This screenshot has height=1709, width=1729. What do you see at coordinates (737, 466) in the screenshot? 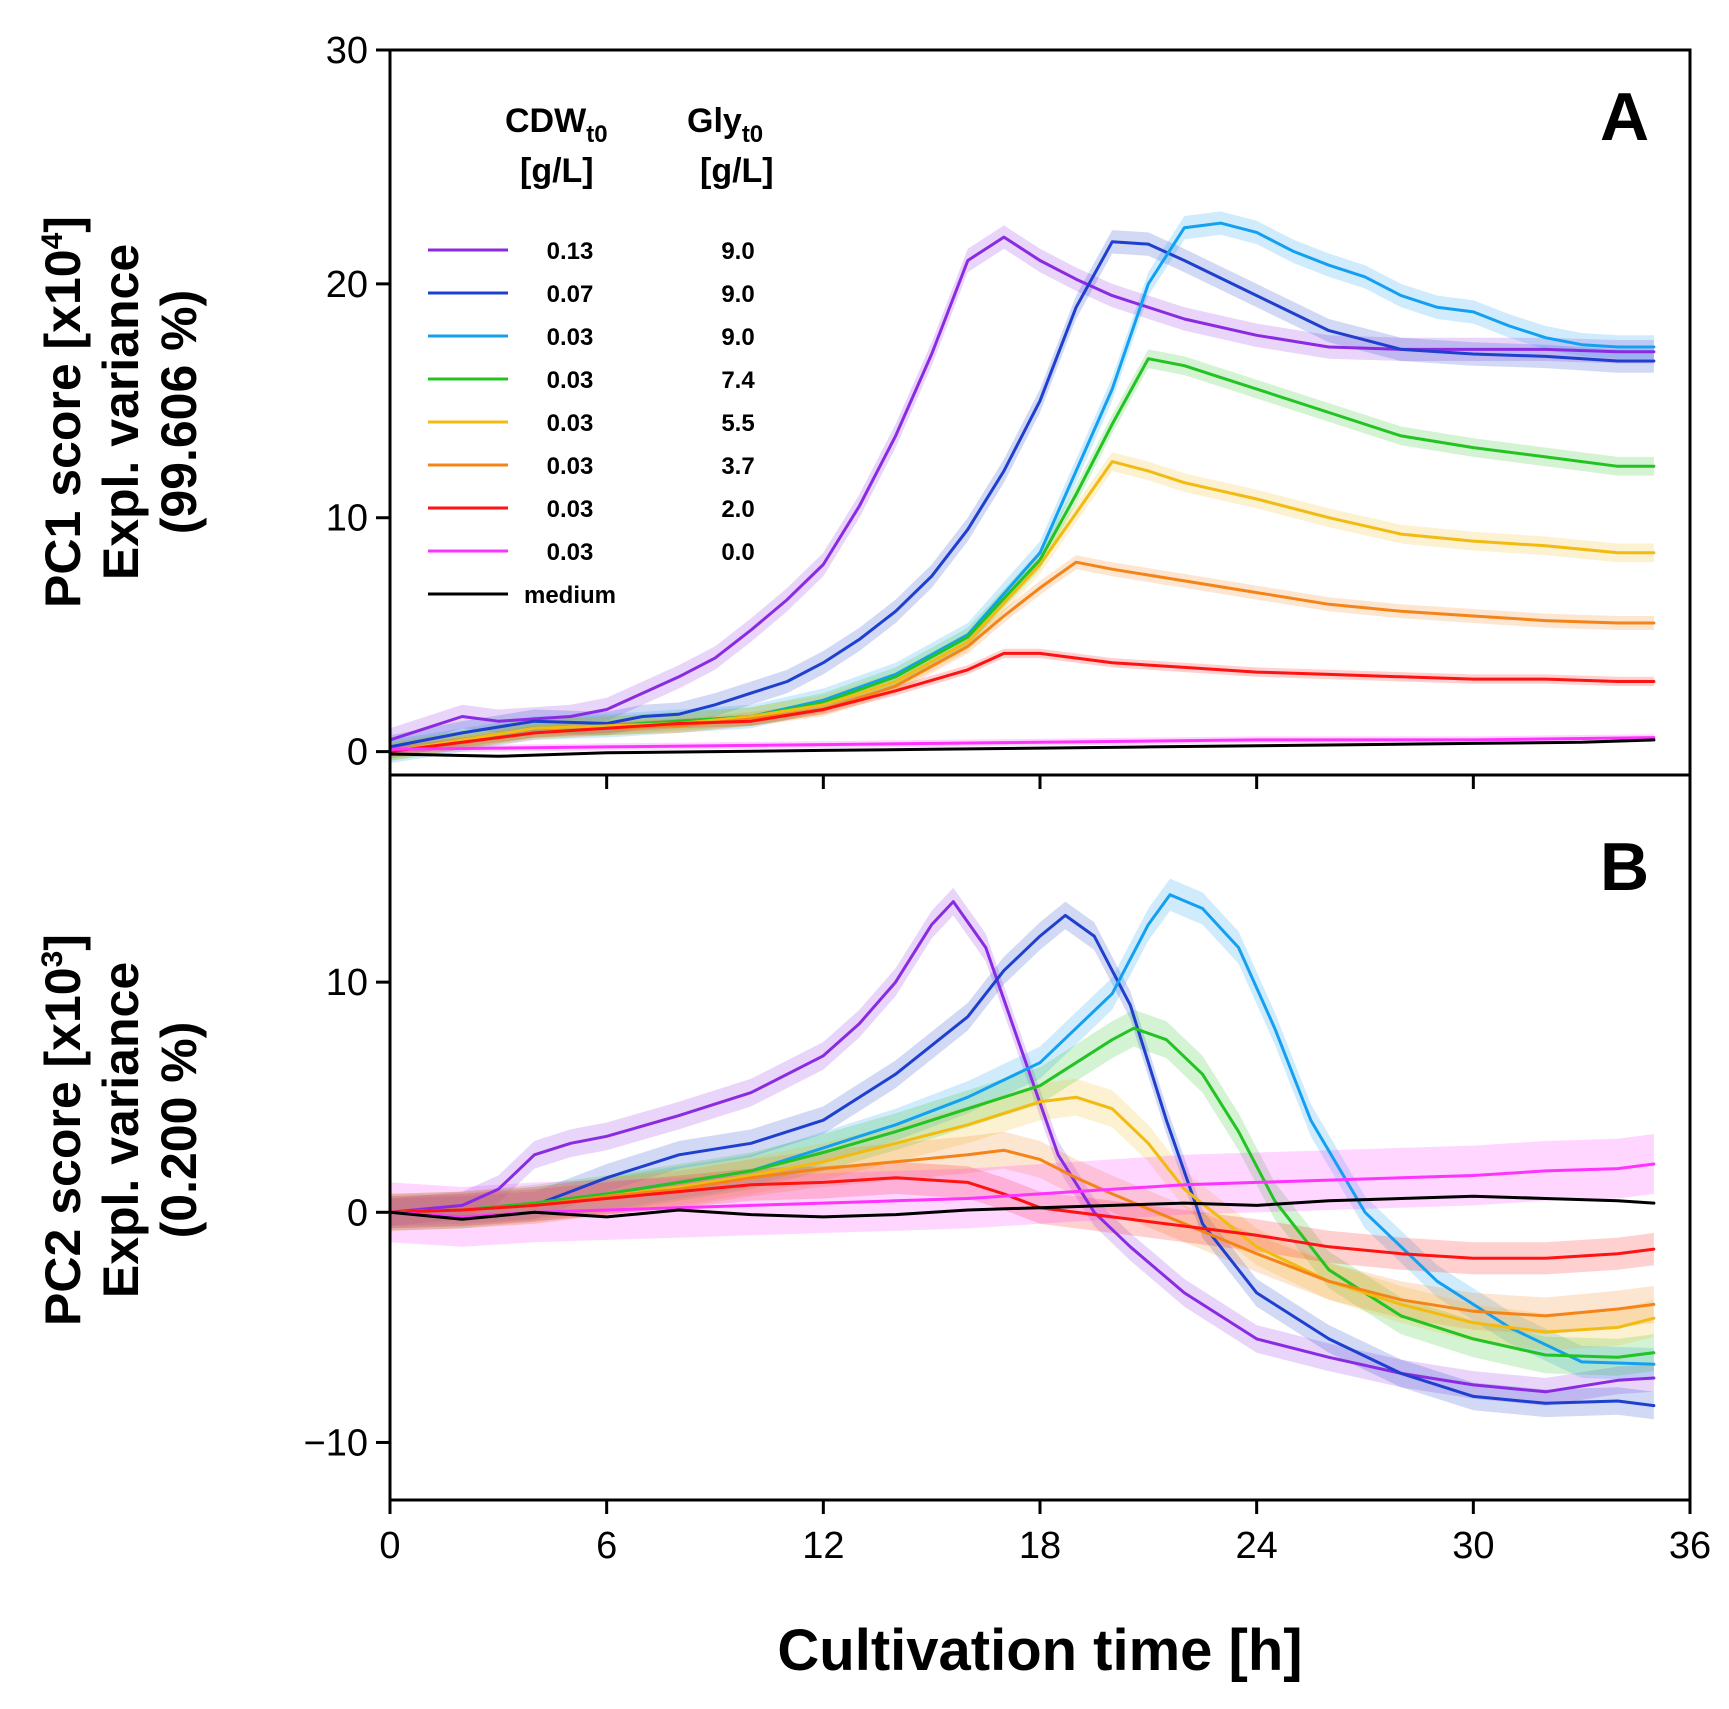
I see `legend-gly-value: 3.7` at bounding box center [737, 466].